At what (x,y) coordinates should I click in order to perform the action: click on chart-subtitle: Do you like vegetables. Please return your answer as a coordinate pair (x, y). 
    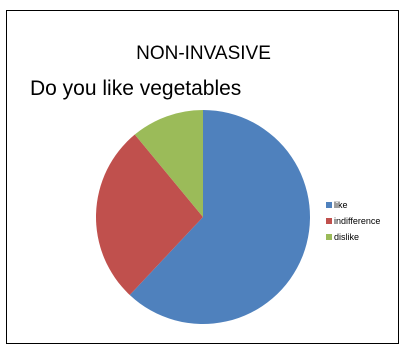
    Looking at the image, I should click on (136, 88).